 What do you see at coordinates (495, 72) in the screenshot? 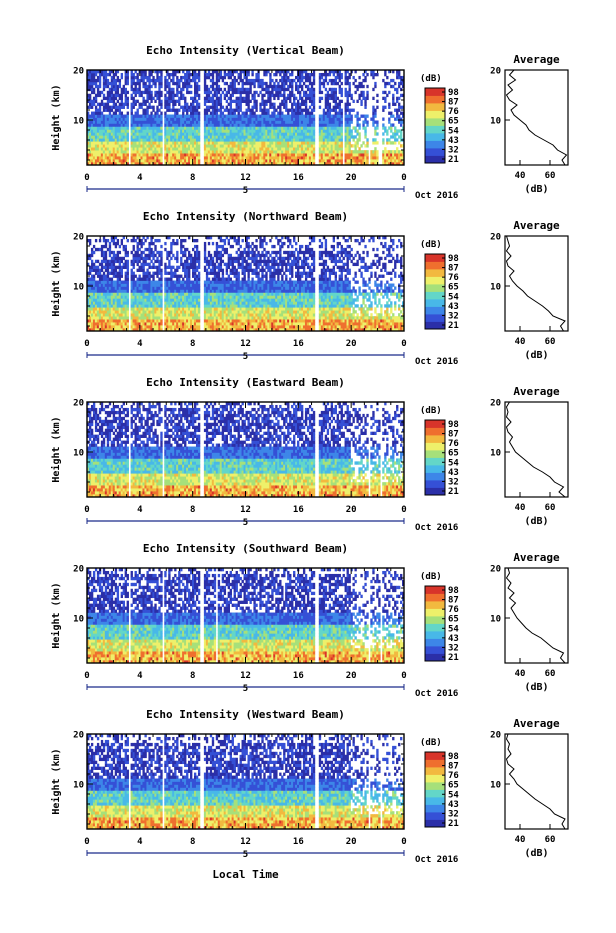
I see `average-y-tick-label: 20` at bounding box center [495, 72].